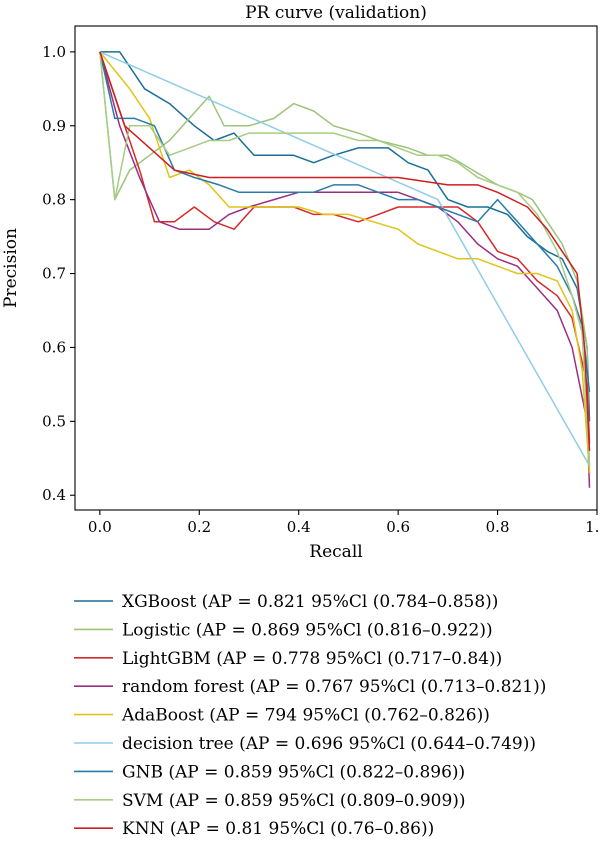  What do you see at coordinates (11, 268) in the screenshot?
I see `y-axis-title: Precision` at bounding box center [11, 268].